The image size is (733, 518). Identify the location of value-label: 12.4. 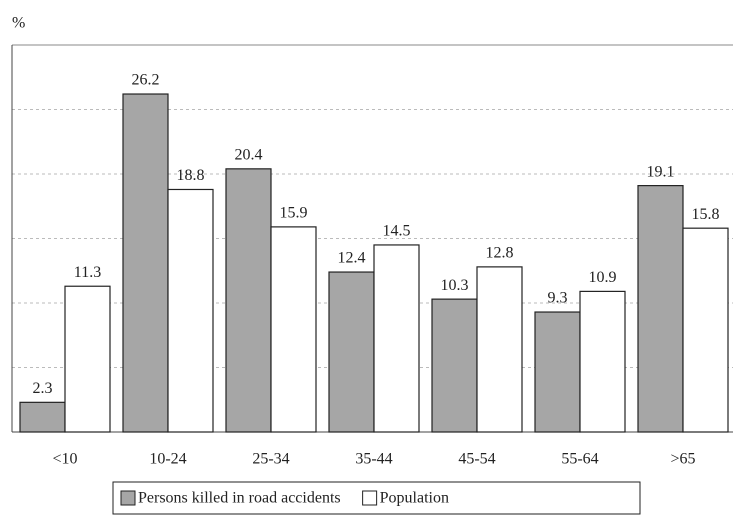
(352, 258).